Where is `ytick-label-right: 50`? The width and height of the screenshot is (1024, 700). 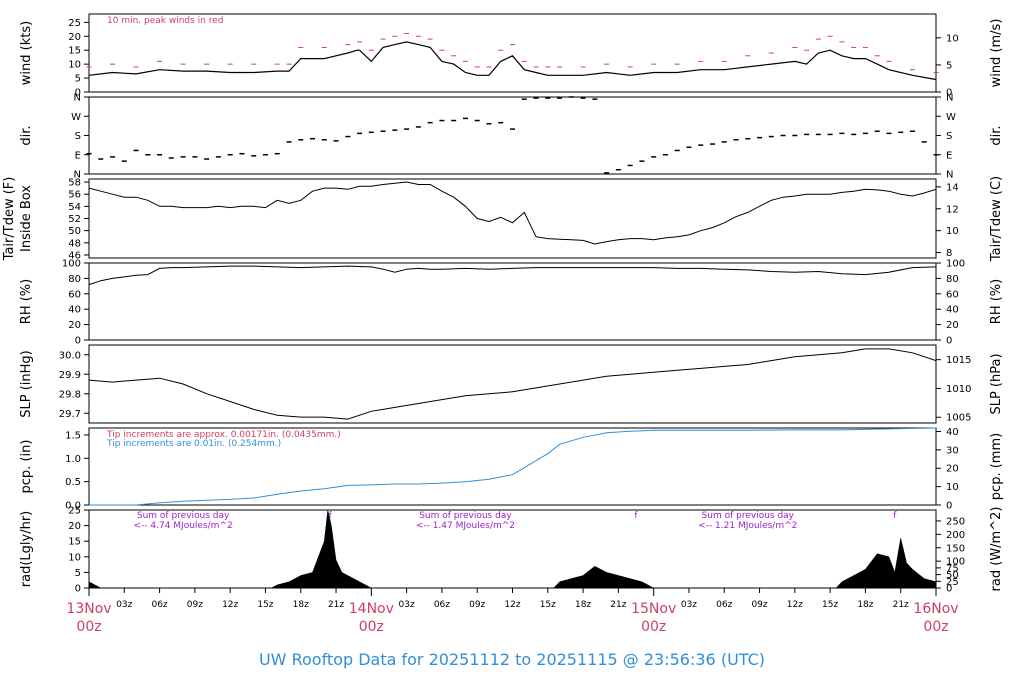
ytick-label-right: 50 is located at coordinates (952, 575).